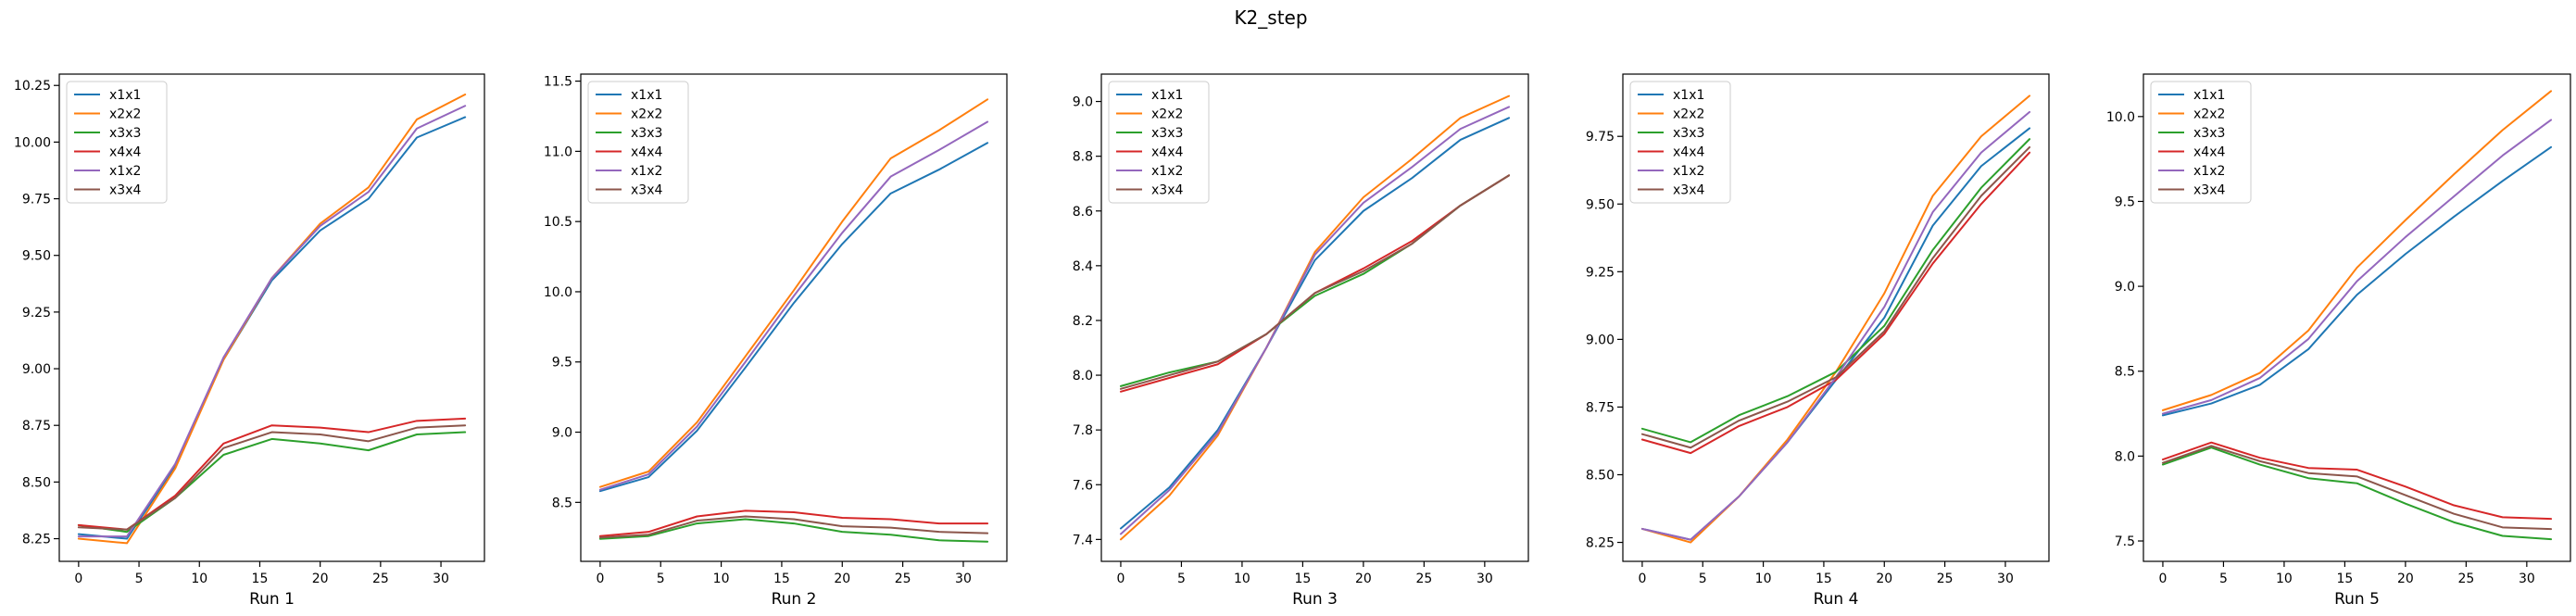  What do you see at coordinates (36, 483) in the screenshot?
I see `y-tick-label: 8.50` at bounding box center [36, 483].